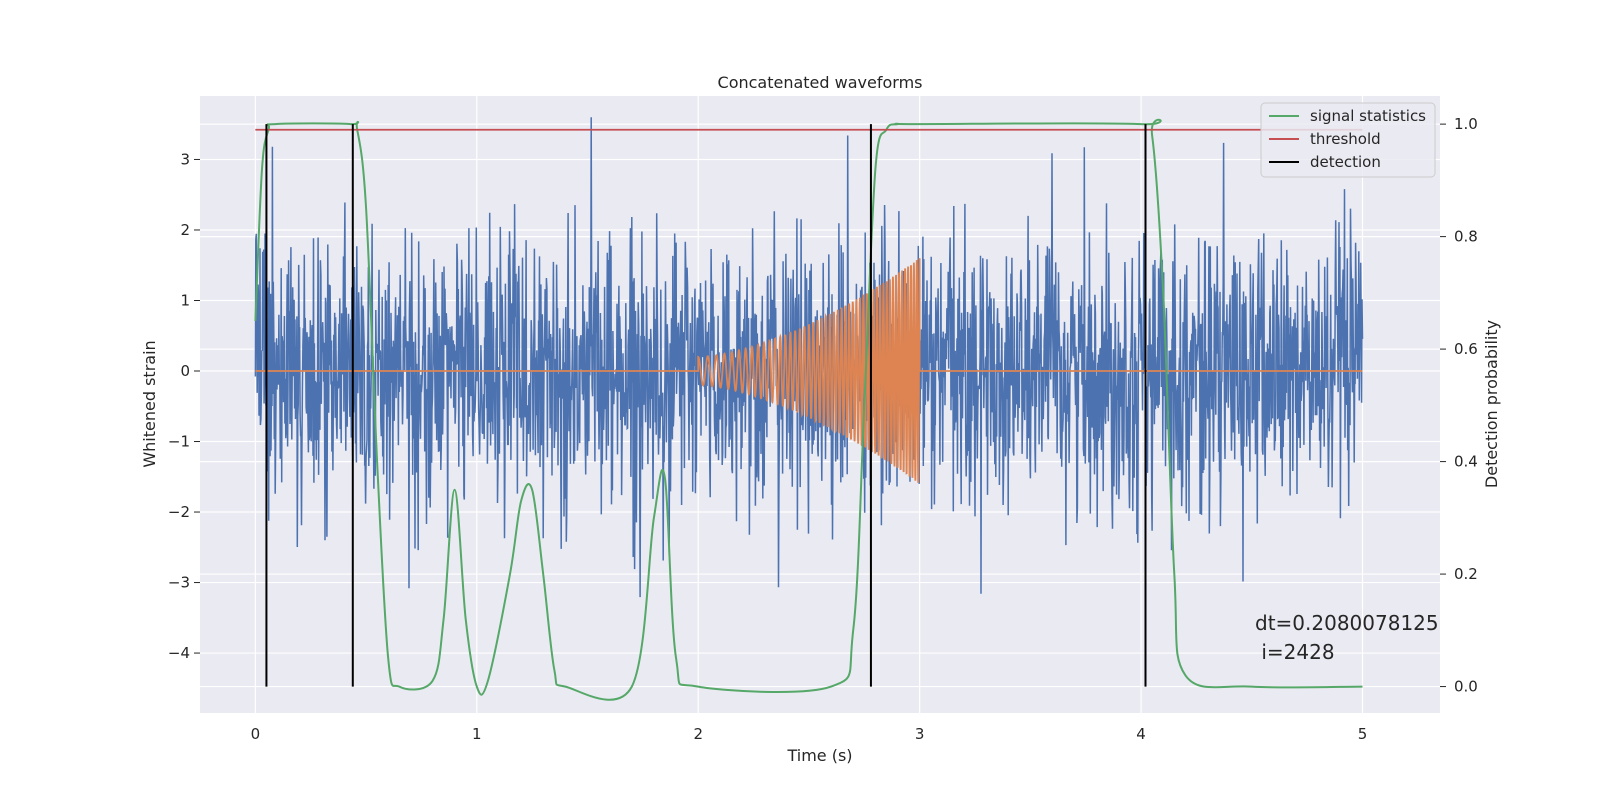  Describe the element at coordinates (819, 755) in the screenshot. I see `x-axis-label: Time (s)` at that location.